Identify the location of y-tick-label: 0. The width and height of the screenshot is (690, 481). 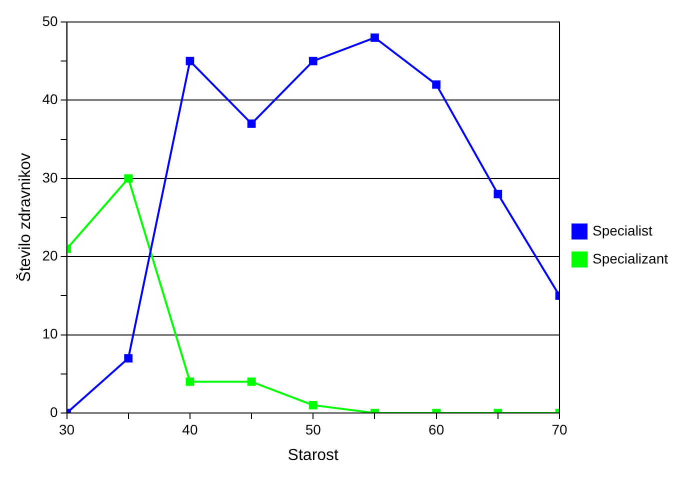
(54, 412).